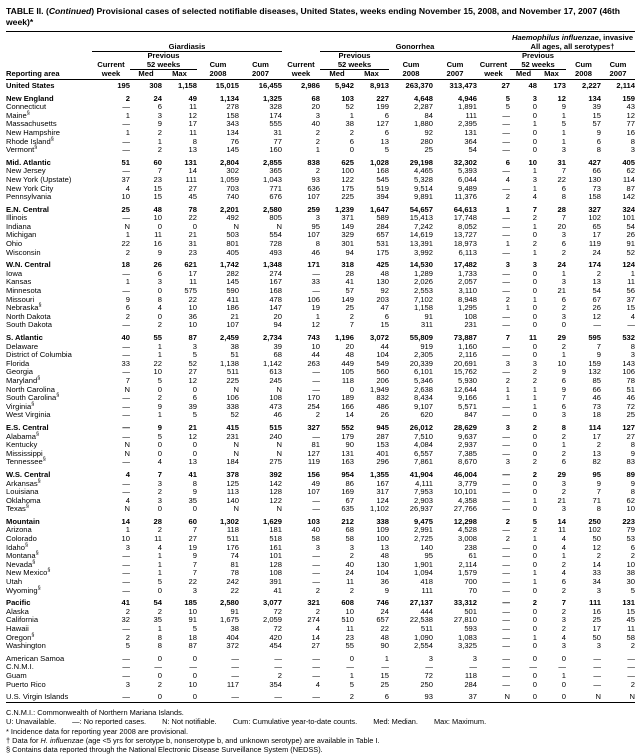  What do you see at coordinates (467, 406) in the screenshot?
I see `row-cell-9: 5,571` at bounding box center [467, 406].